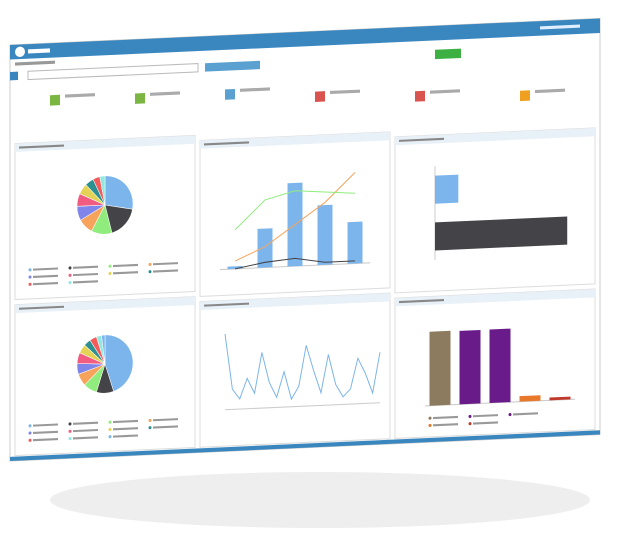  Describe the element at coordinates (39, 51) in the screenshot. I see `logo-text` at that location.